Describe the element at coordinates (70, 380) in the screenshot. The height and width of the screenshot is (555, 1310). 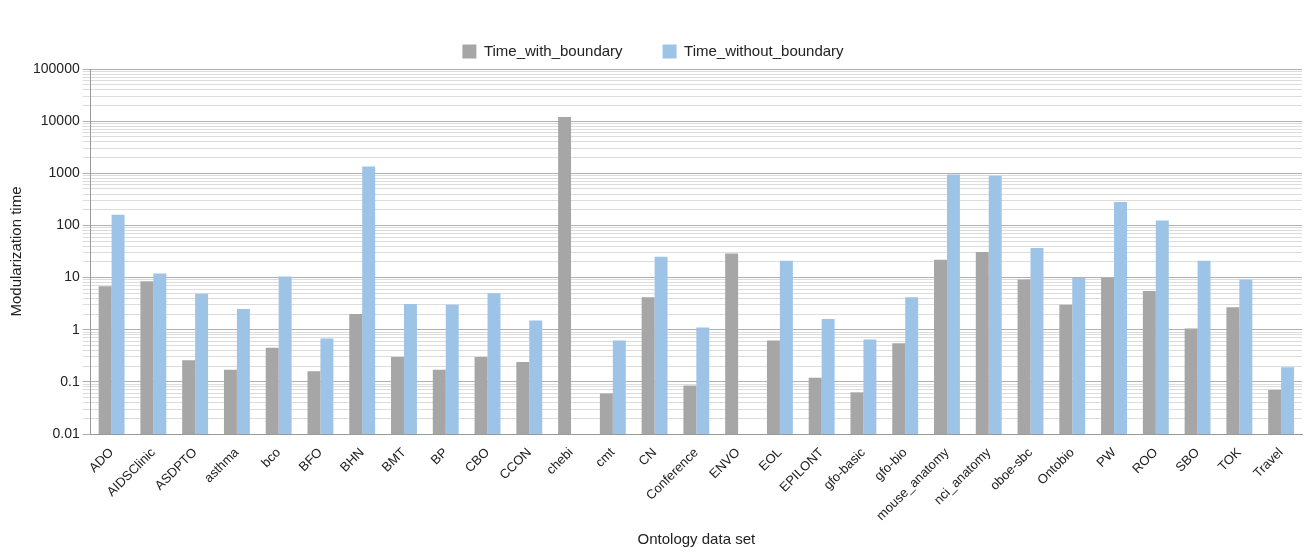
I see `y-tick-label: 0.1` at that location.